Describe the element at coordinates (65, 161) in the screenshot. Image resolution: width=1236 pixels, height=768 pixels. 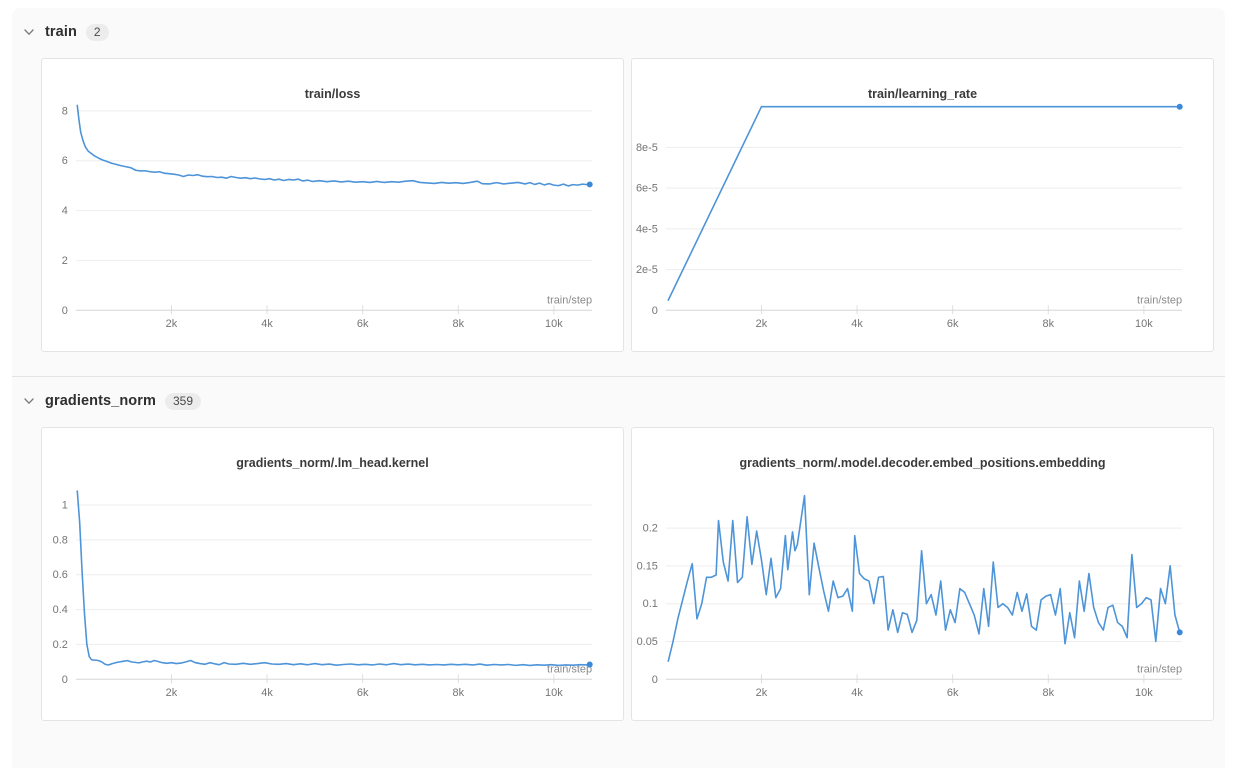
I see `svg-text: 6` at that location.